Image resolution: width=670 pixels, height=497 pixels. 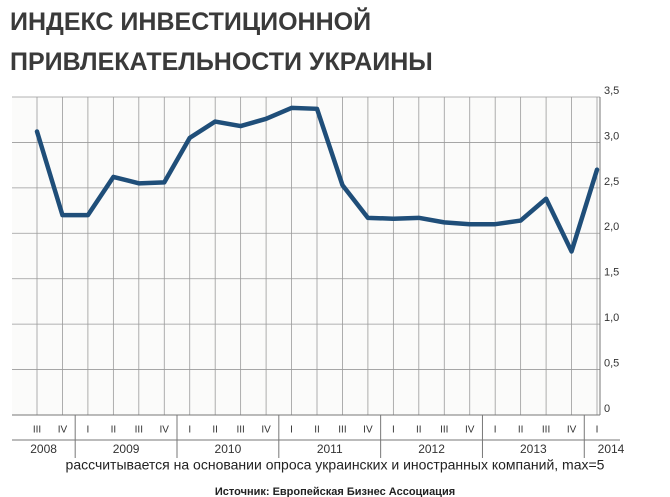 I want to click on y-tick-label: 0,5, so click(x=611, y=363).